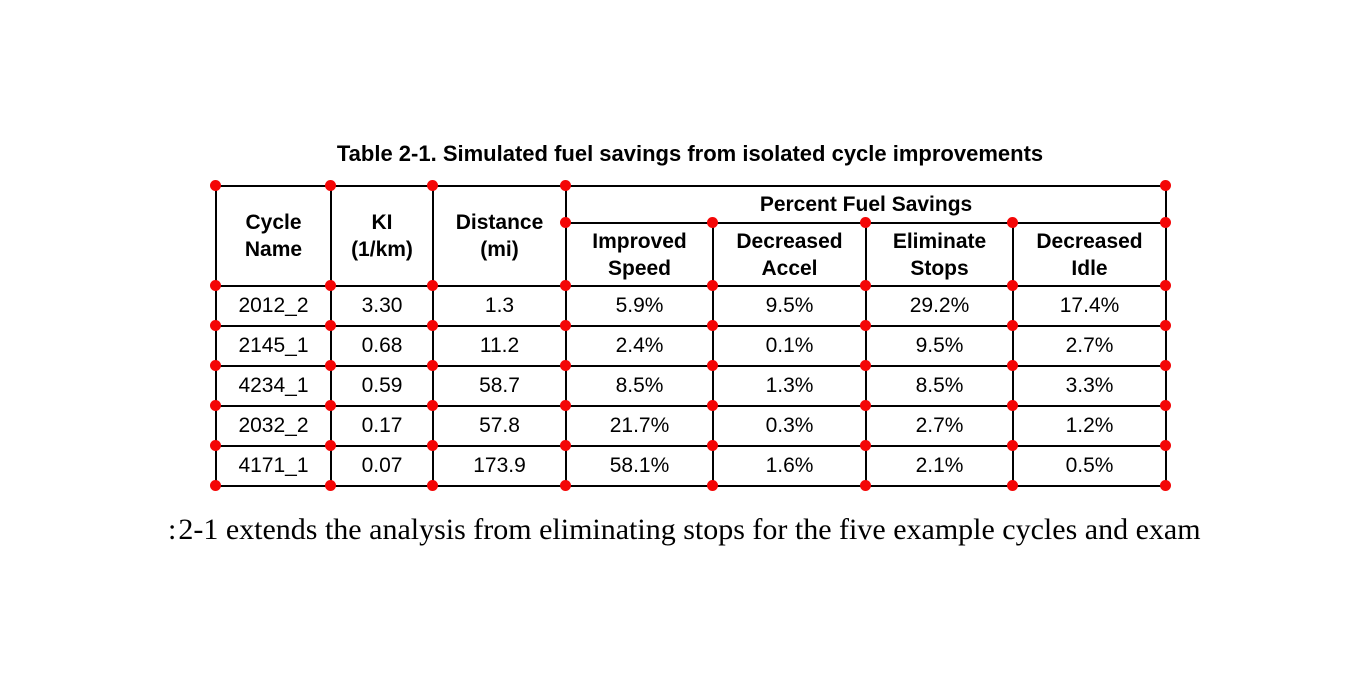 This screenshot has height=674, width=1366. What do you see at coordinates (789, 254) in the screenshot?
I see `sub-header-decreased-accel: Decreased Accel` at bounding box center [789, 254].